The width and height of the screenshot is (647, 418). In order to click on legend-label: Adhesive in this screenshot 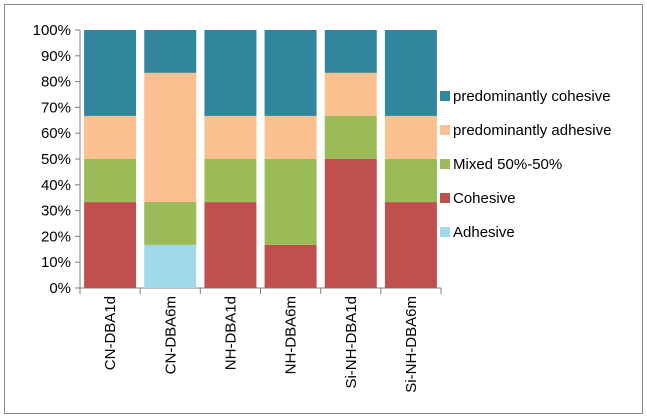, I will do `click(484, 232)`.